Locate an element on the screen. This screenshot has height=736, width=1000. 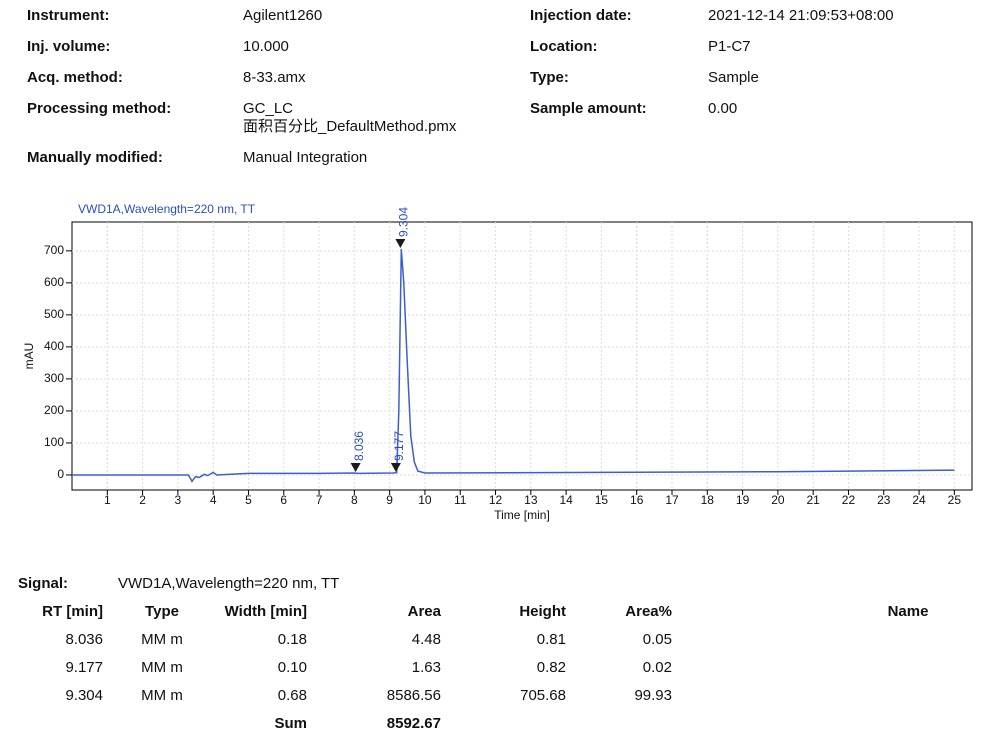
y-axis-label: mAU is located at coordinates (29, 356).